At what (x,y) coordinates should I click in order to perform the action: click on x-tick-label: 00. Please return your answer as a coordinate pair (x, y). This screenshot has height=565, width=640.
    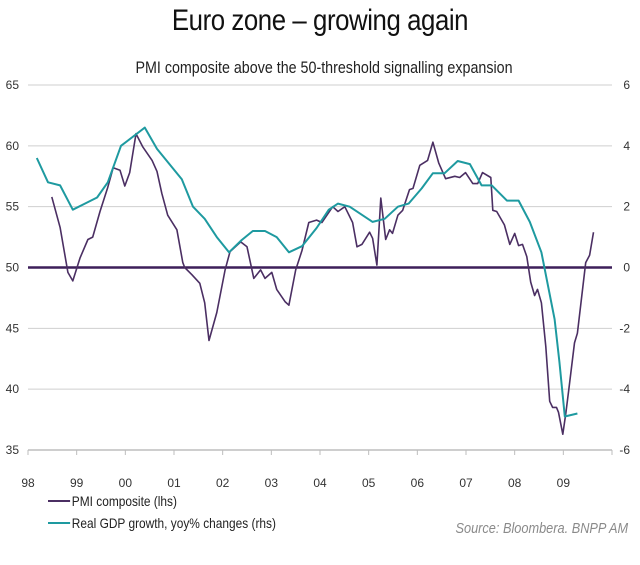
    Looking at the image, I should click on (126, 483).